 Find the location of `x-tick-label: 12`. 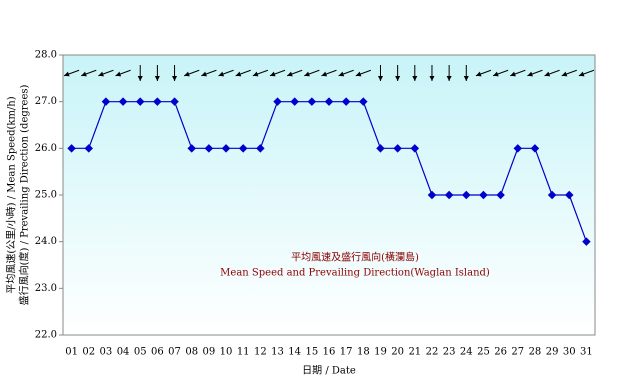

x-tick-label: 12 is located at coordinates (260, 352).